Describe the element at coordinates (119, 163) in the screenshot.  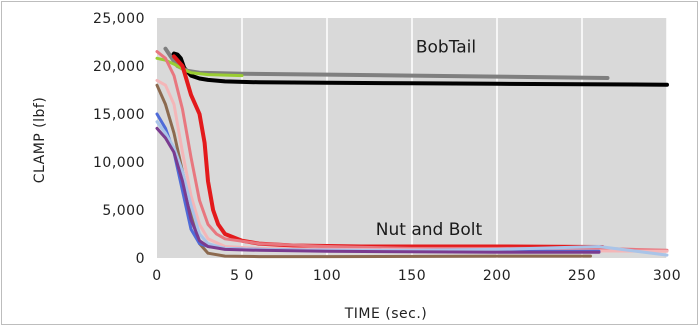
I see `y-tick-label: 10,000` at that location.